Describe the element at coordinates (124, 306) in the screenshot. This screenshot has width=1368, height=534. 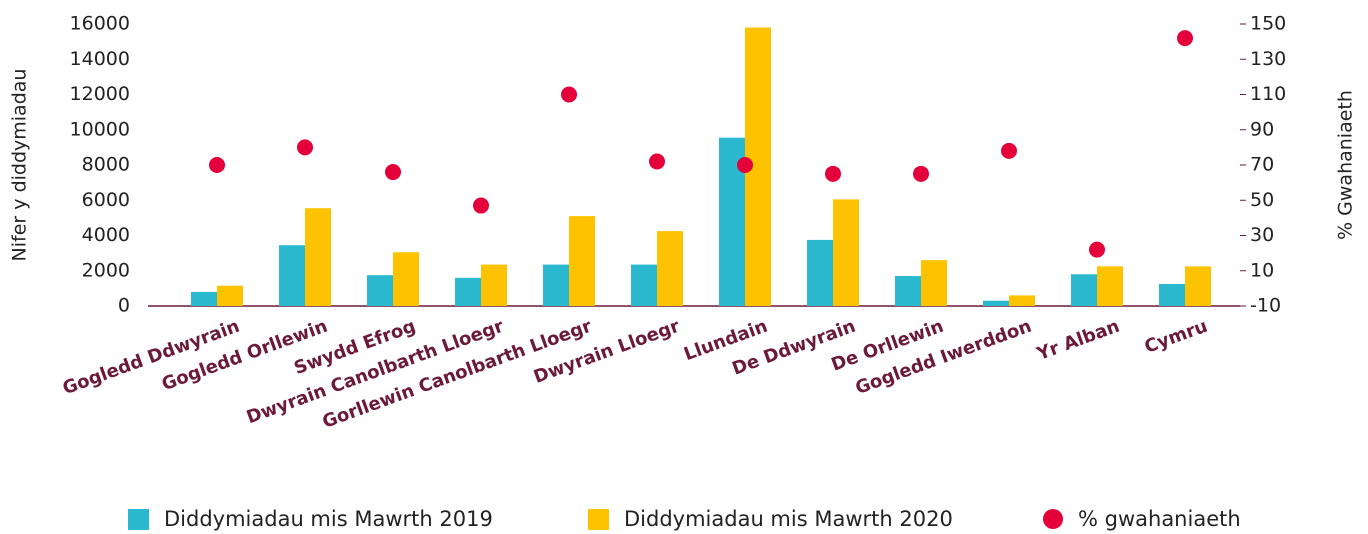
I see `y-tick-label: 0` at that location.